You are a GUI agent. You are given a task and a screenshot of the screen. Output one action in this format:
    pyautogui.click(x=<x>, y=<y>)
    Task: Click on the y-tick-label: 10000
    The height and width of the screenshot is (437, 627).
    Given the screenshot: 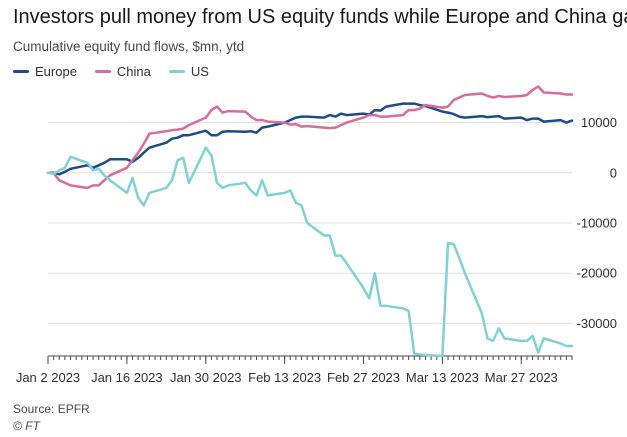 What is the action you would take?
    pyautogui.click(x=599, y=122)
    